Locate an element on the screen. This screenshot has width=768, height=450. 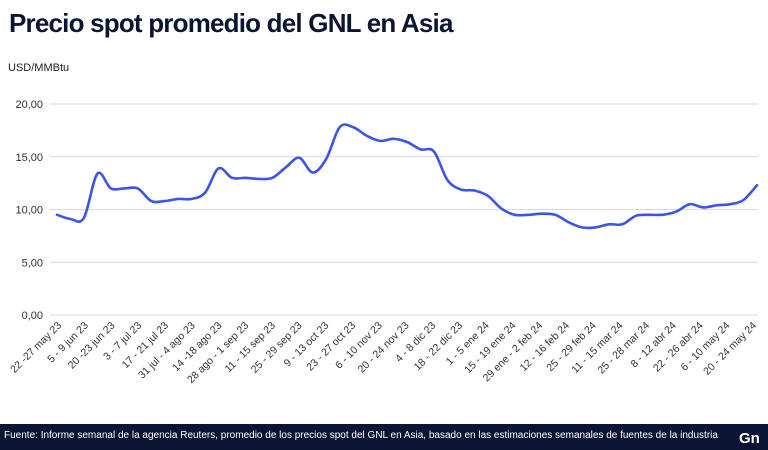
y-tick-label: 5,00 is located at coordinates (32, 263).